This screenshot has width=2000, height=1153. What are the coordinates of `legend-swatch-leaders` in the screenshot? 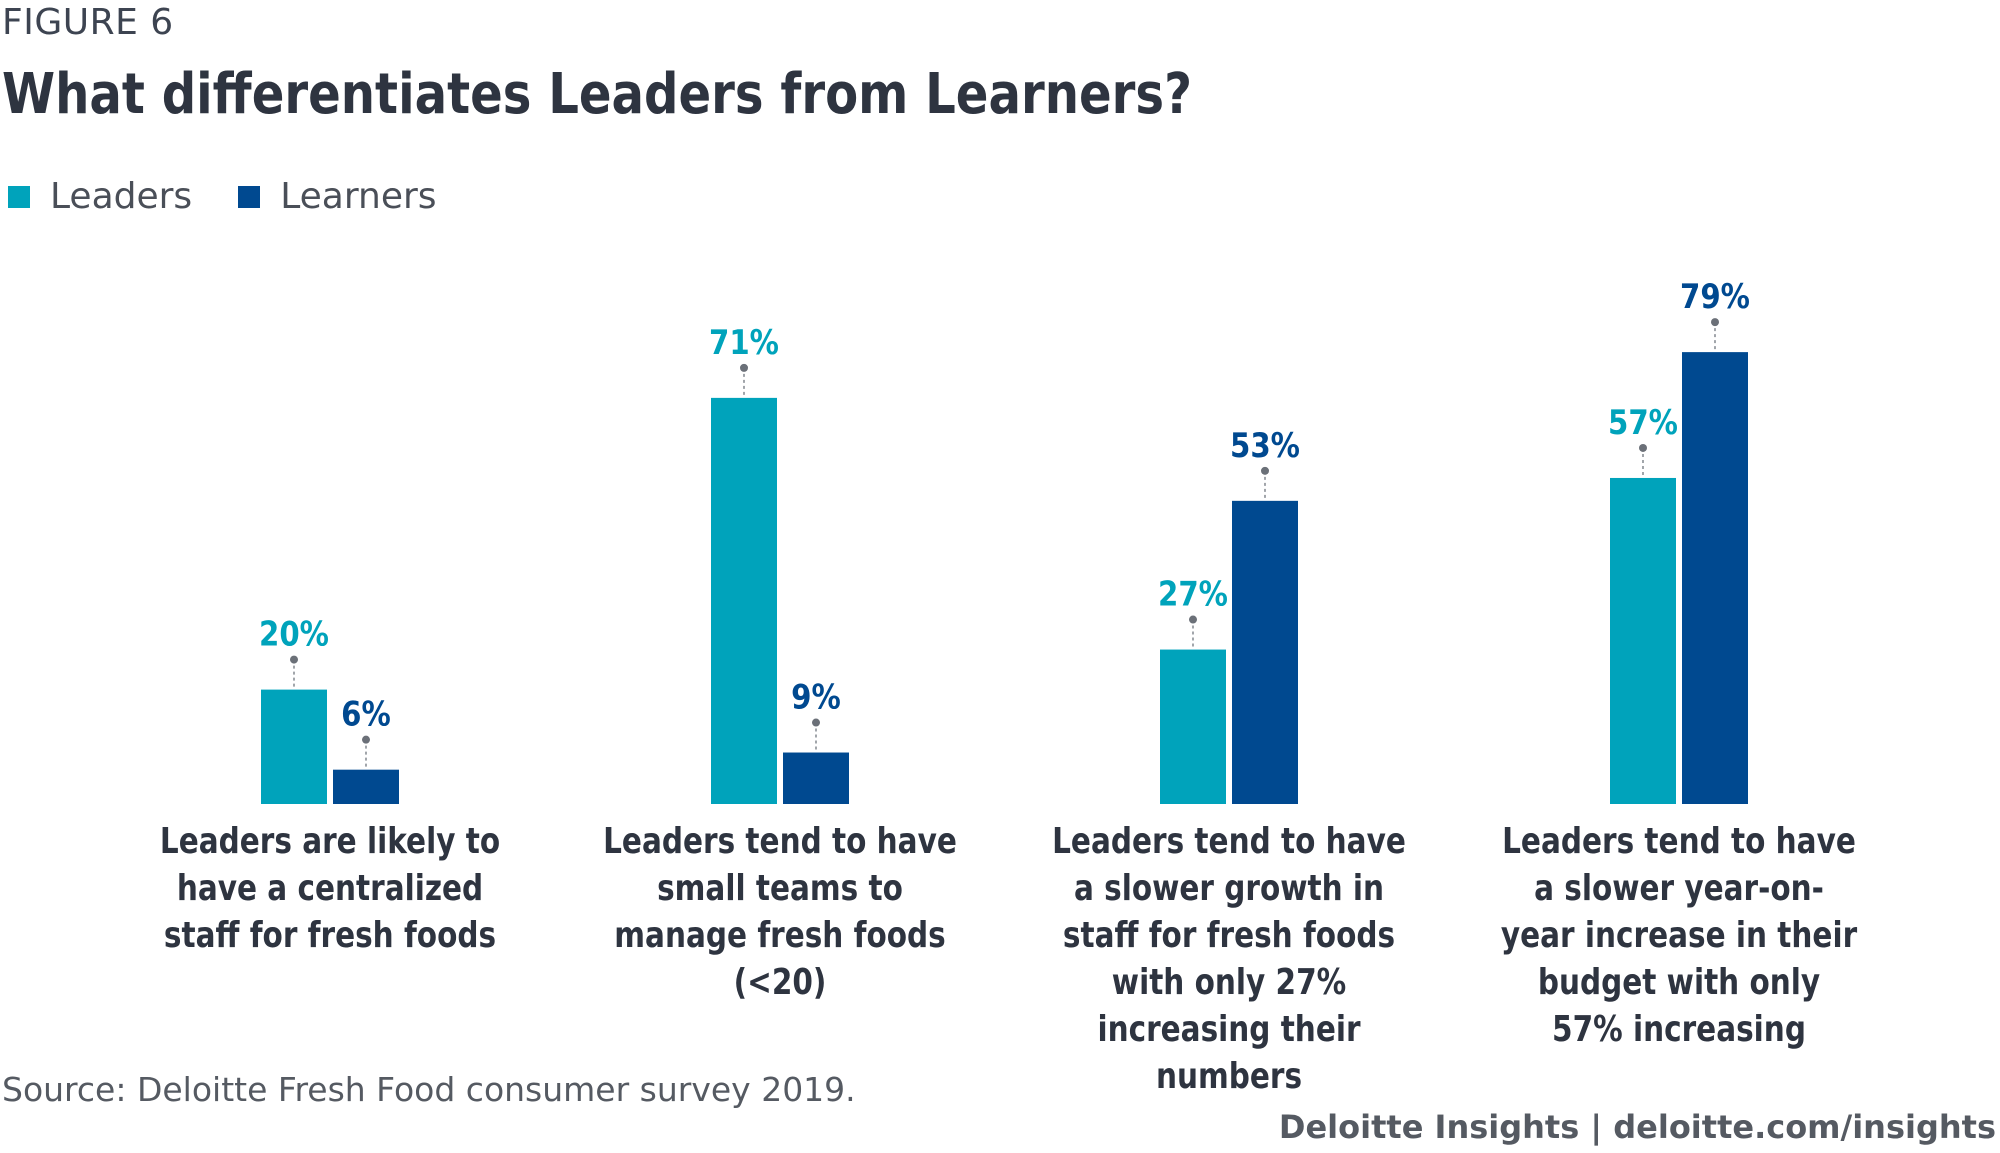 It's located at (19, 196).